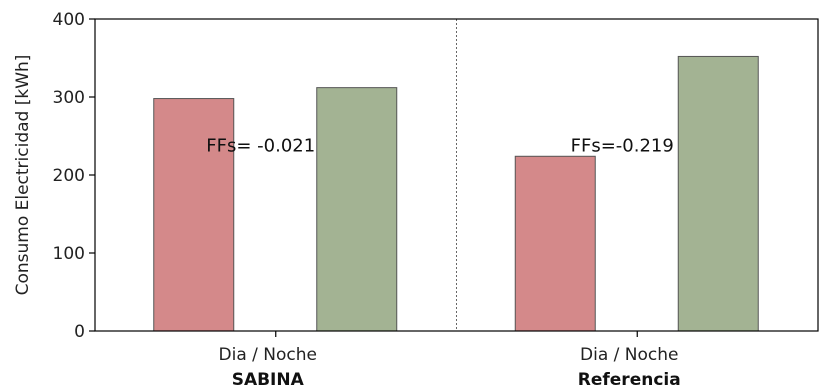 This screenshot has height=391, width=819. What do you see at coordinates (357, 209) in the screenshot?
I see `bar-sabina-noche` at bounding box center [357, 209].